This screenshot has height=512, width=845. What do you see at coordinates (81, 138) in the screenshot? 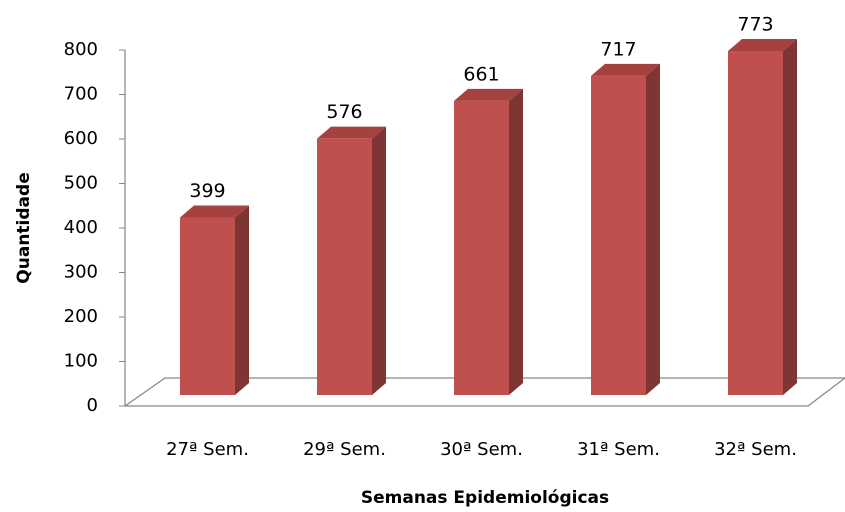
I see `y-tick-label: 600` at bounding box center [81, 138].